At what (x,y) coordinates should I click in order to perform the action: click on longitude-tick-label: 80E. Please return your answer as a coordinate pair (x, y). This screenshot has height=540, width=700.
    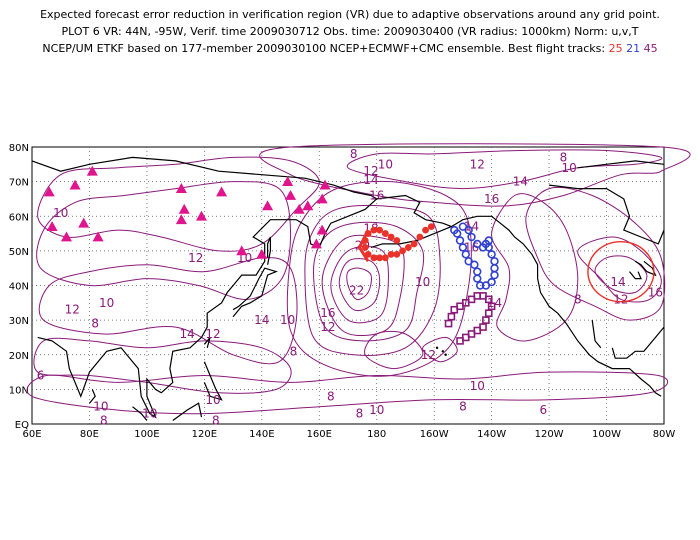
    Looking at the image, I should click on (89, 434).